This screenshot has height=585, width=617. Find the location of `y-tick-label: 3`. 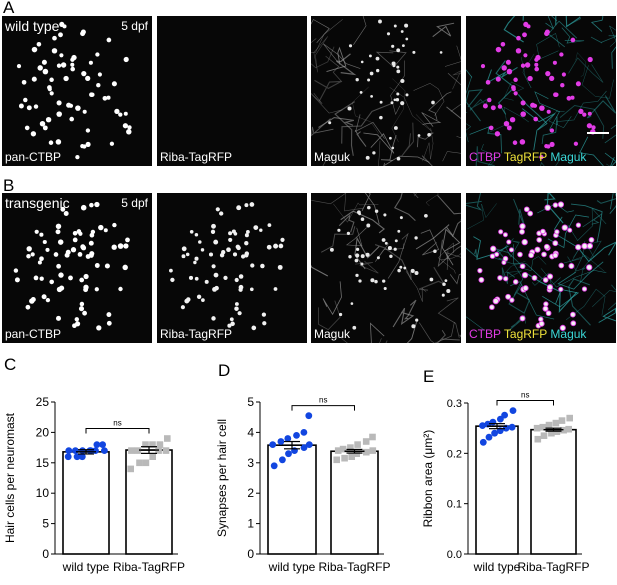

y-tick-label: 3 is located at coordinates (250, 463).